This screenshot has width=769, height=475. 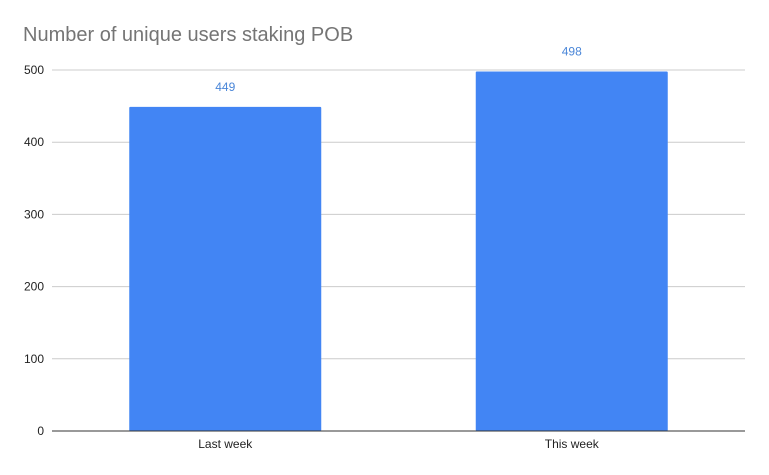 I want to click on y-tick-label-0: 0, so click(x=40, y=431).